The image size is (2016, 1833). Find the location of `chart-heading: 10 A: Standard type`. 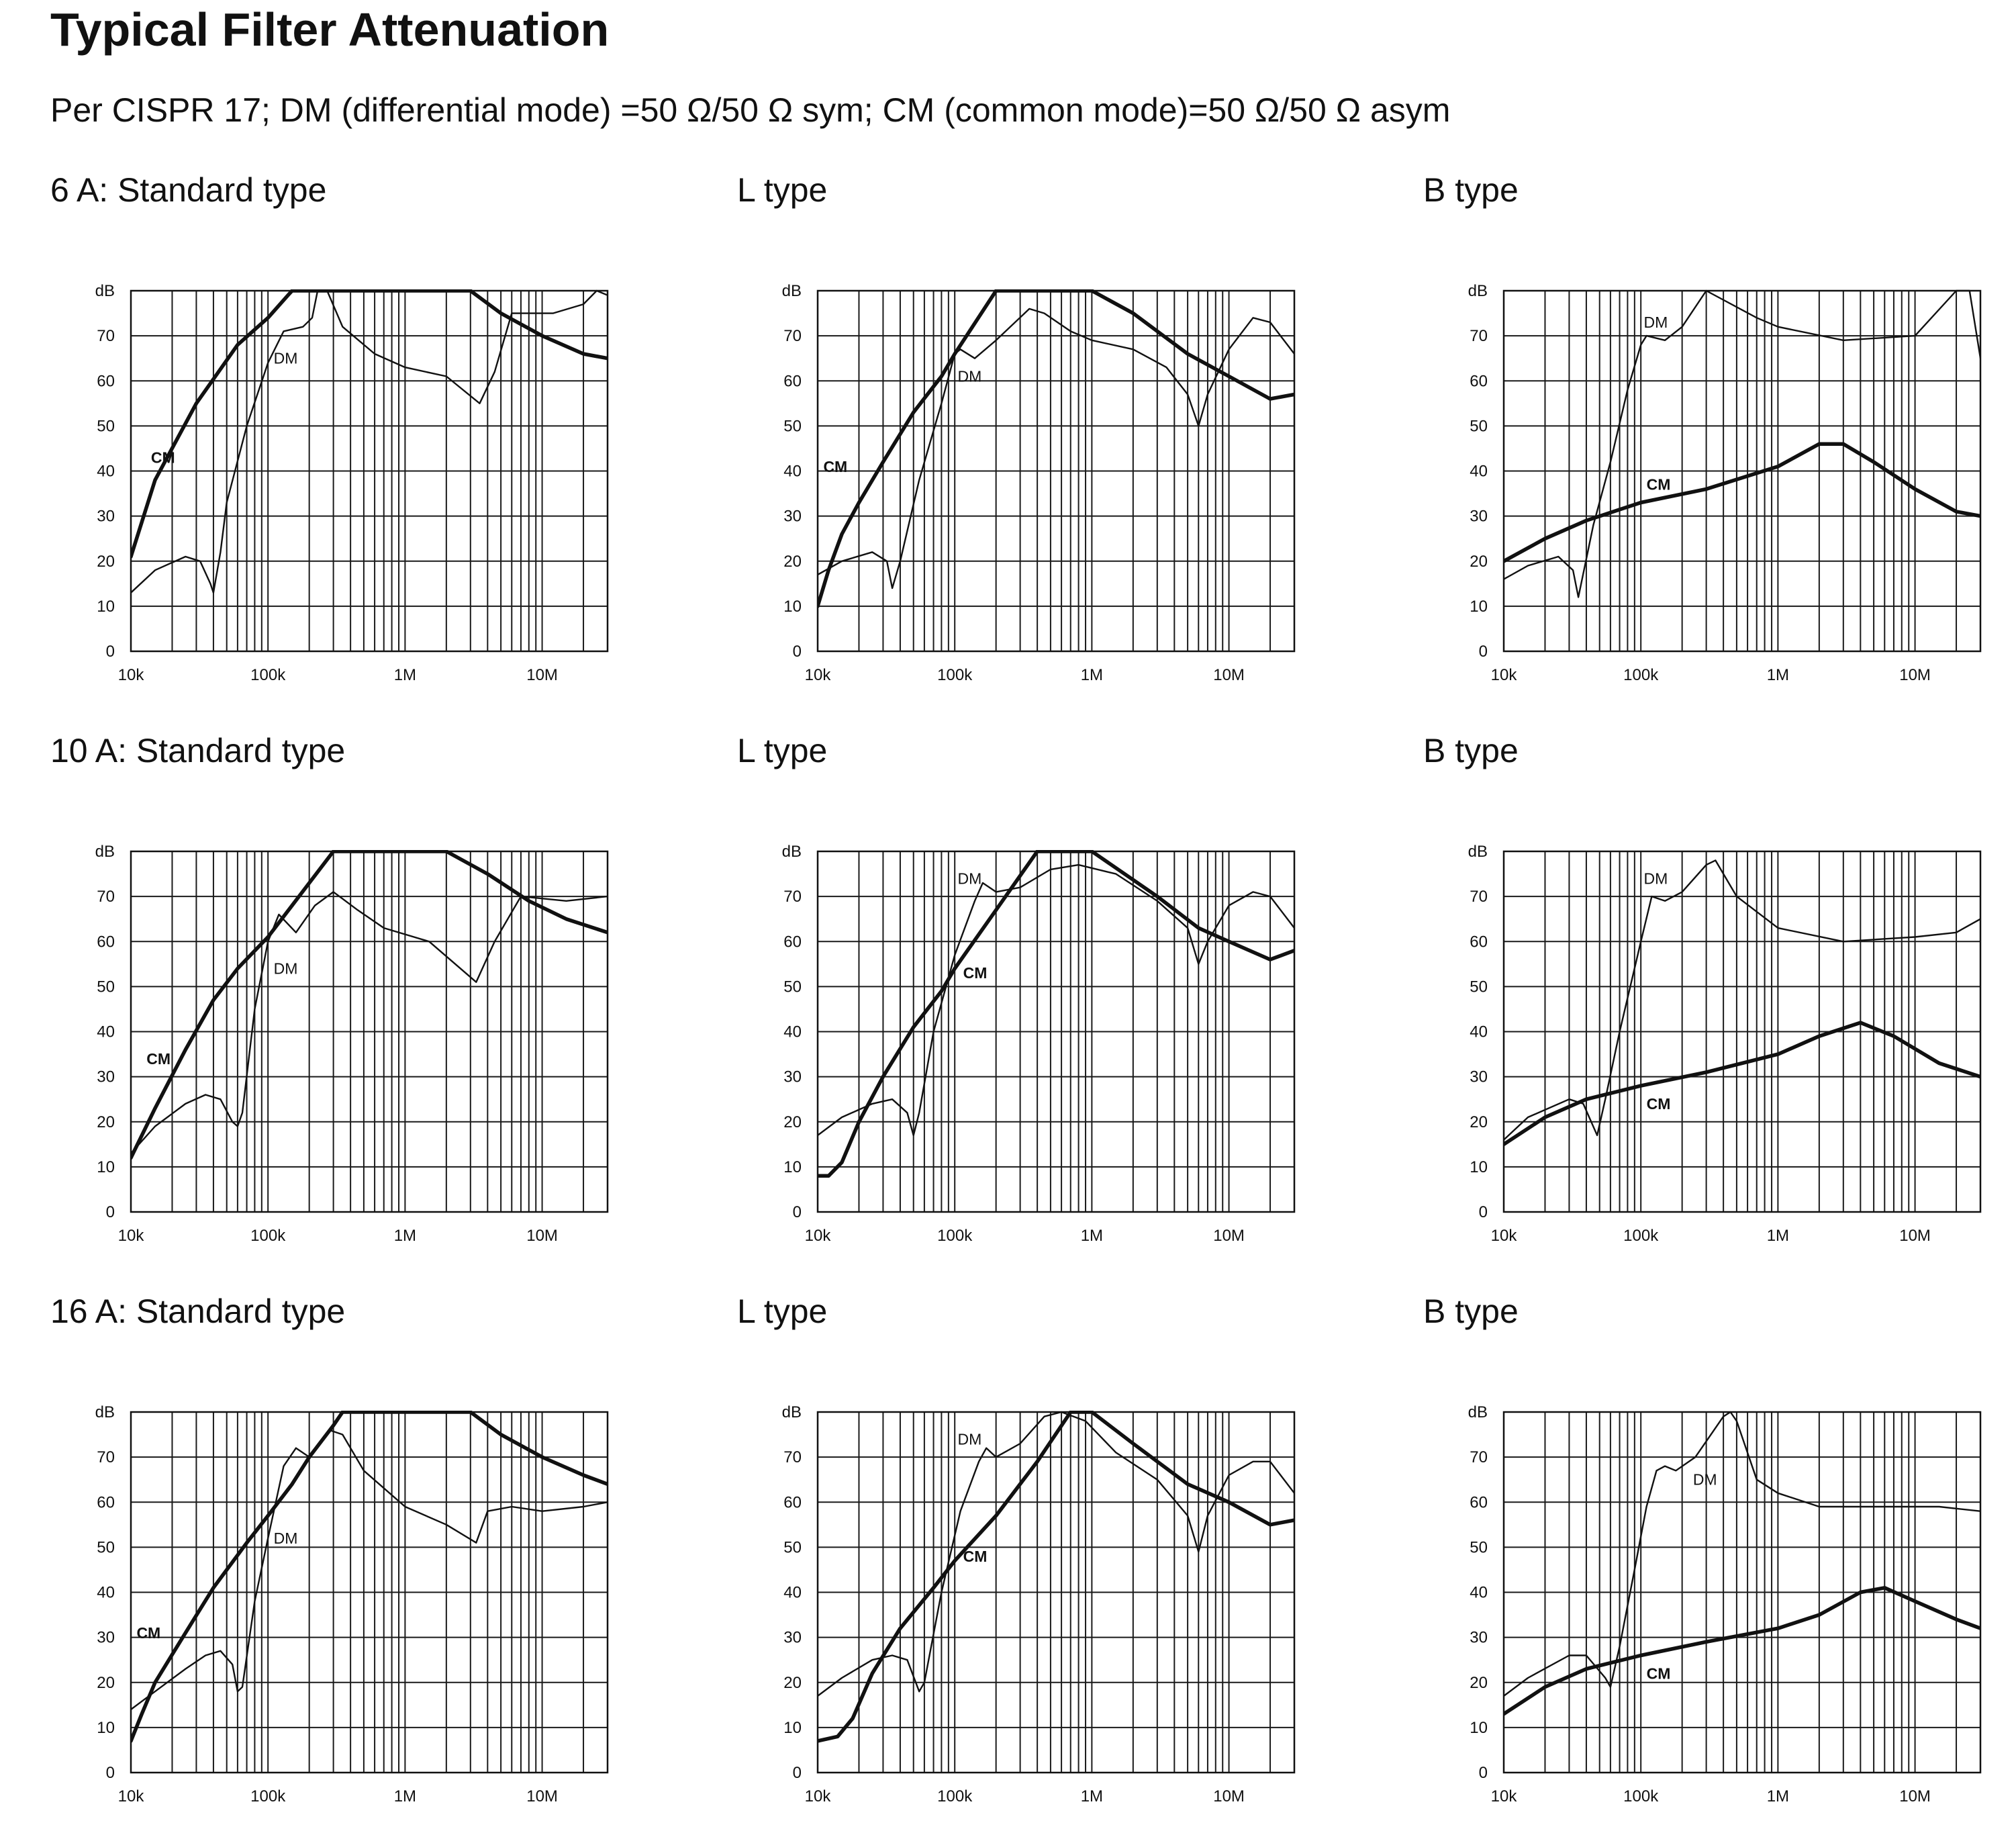

chart-heading: 10 A: Standard type is located at coordinates (198, 750).